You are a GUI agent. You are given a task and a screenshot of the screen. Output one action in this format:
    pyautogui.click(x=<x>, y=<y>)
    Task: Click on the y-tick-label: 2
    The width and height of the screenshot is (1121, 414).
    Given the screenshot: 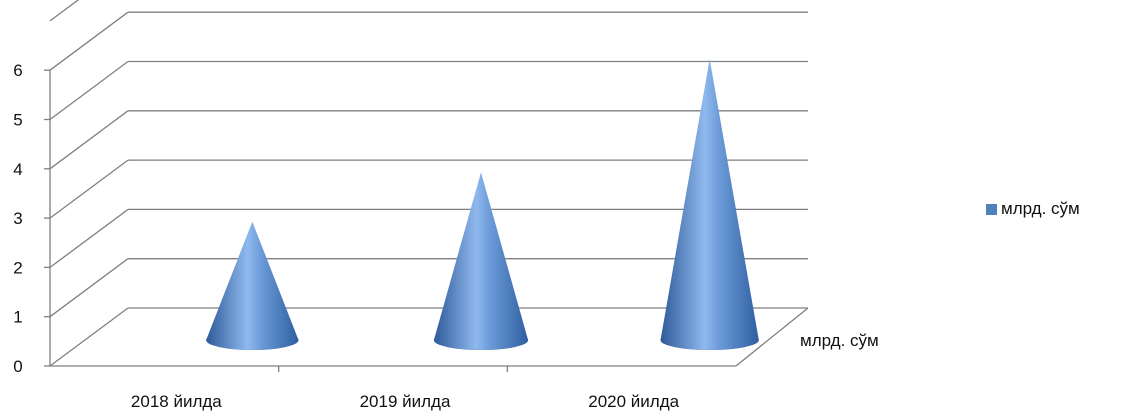 What is the action you would take?
    pyautogui.click(x=17, y=267)
    